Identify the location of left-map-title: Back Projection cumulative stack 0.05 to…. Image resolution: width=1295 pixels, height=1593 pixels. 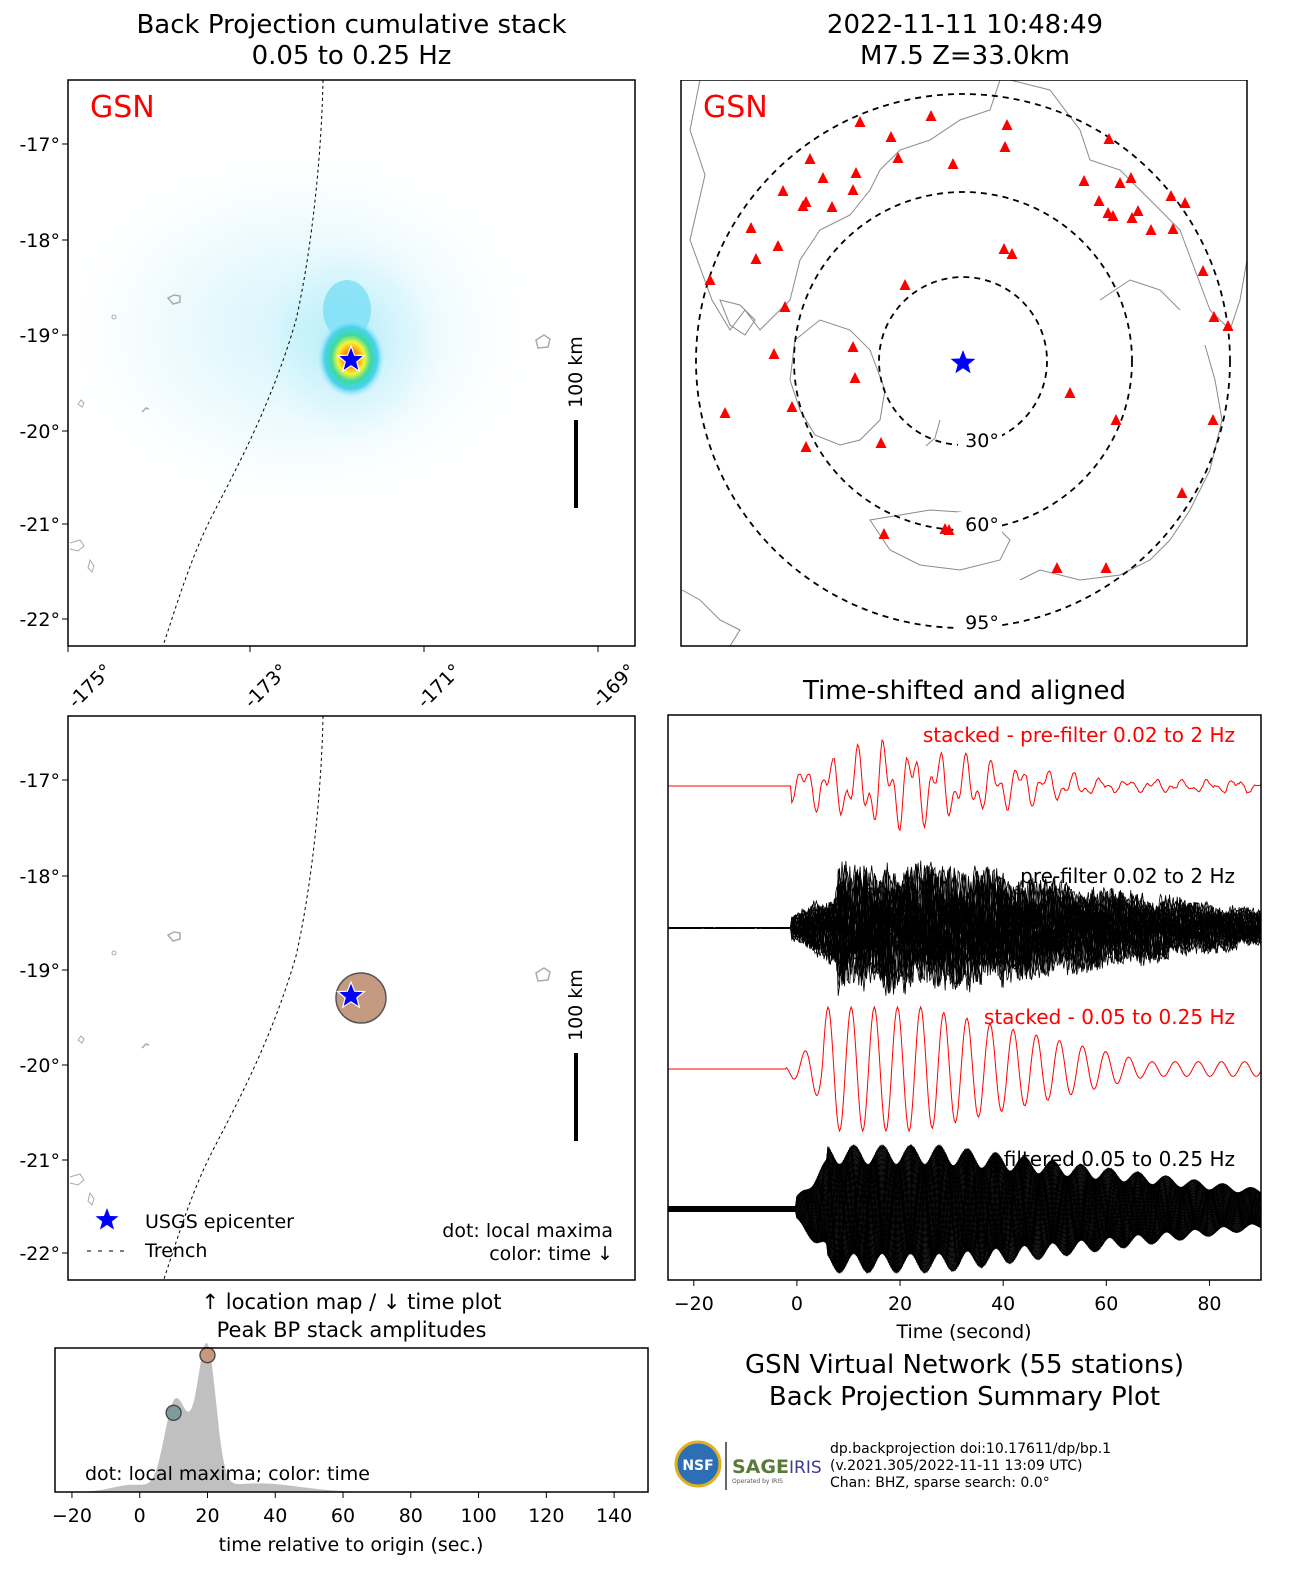
(351, 41).